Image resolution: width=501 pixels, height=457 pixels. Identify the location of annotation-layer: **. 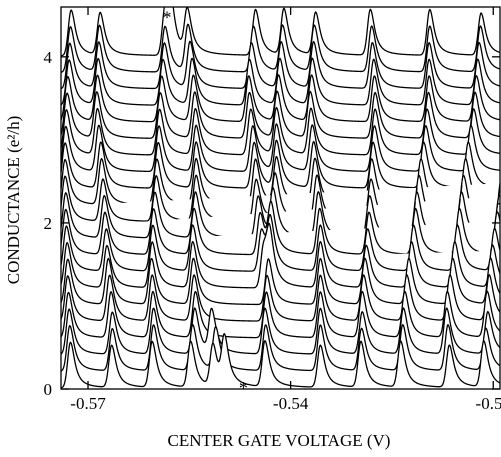
(205, 203).